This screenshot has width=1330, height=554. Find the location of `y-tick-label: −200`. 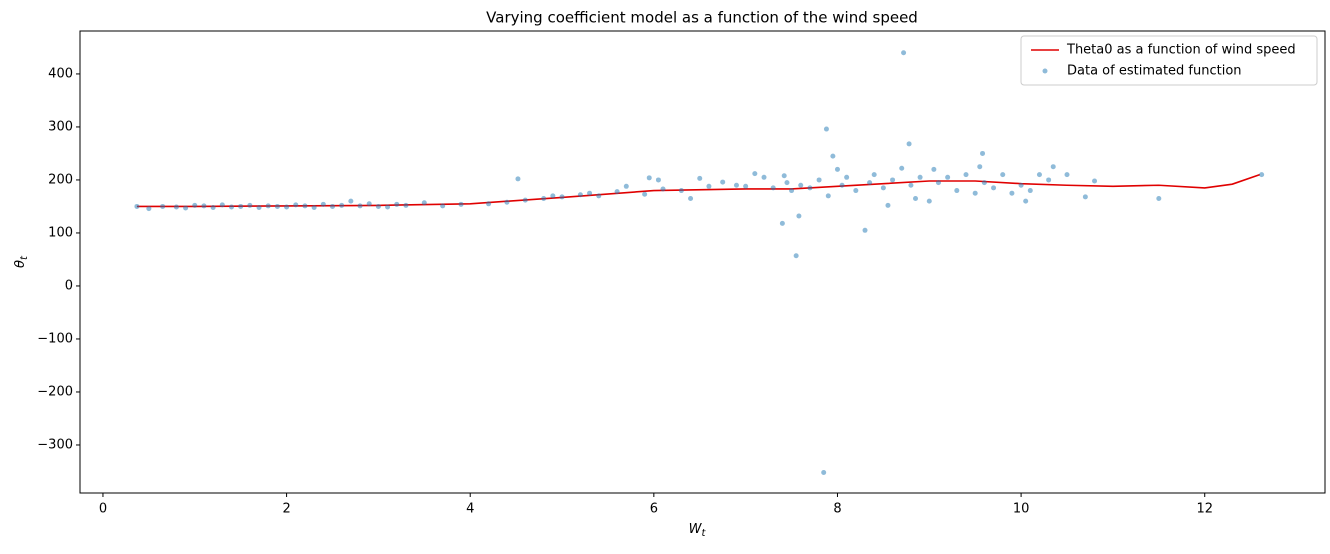

y-tick-label: −200 is located at coordinates (55, 391).